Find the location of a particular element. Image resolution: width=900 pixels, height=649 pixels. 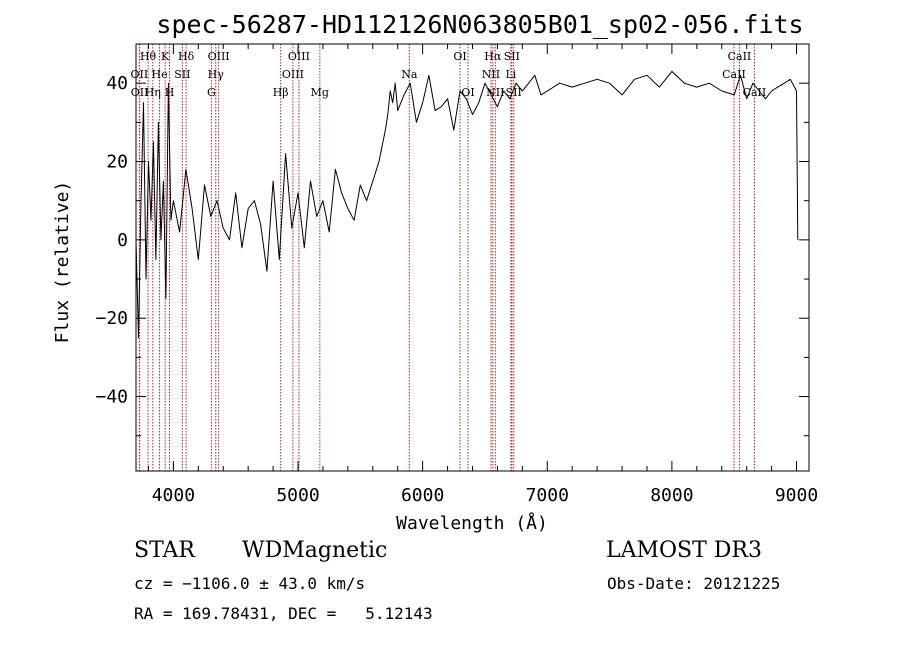

y-tick-label: 0 is located at coordinates (122, 240).